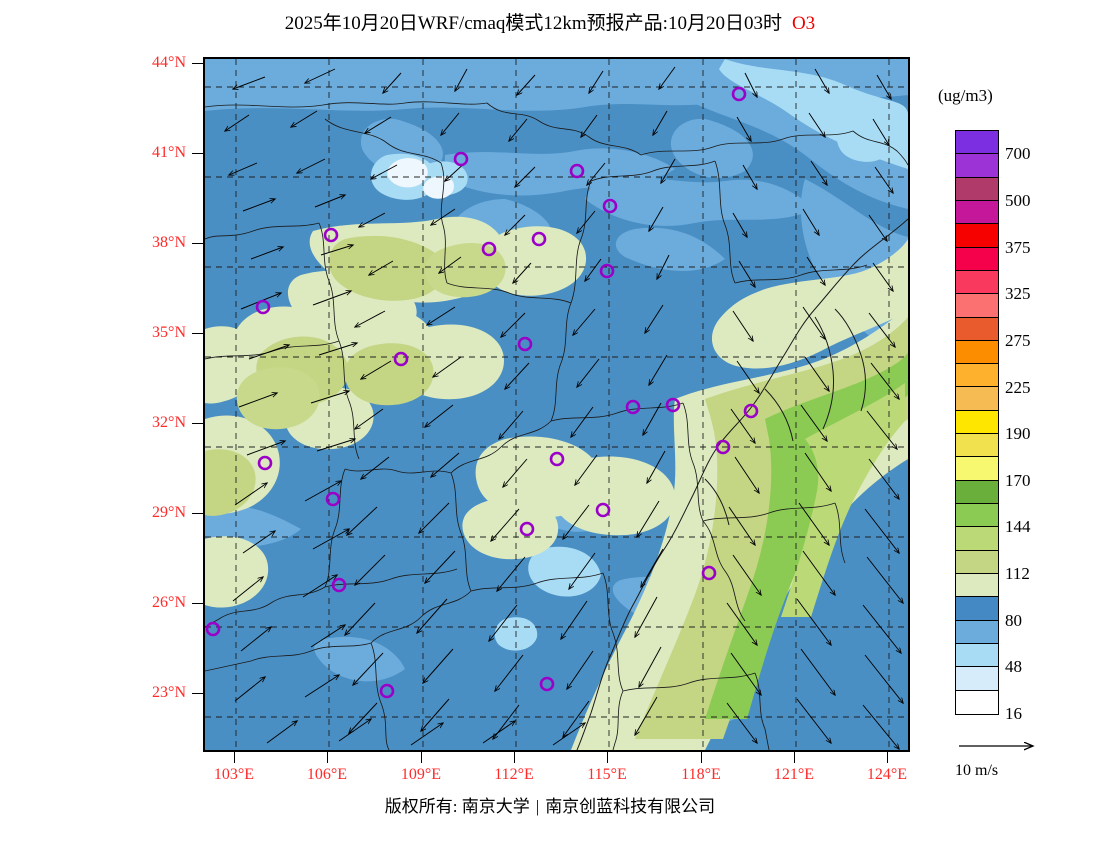 Image resolution: width=1100 pixels, height=850 pixels. Describe the element at coordinates (327, 774) in the screenshot. I see `lon-label-106: 106°E` at that location.